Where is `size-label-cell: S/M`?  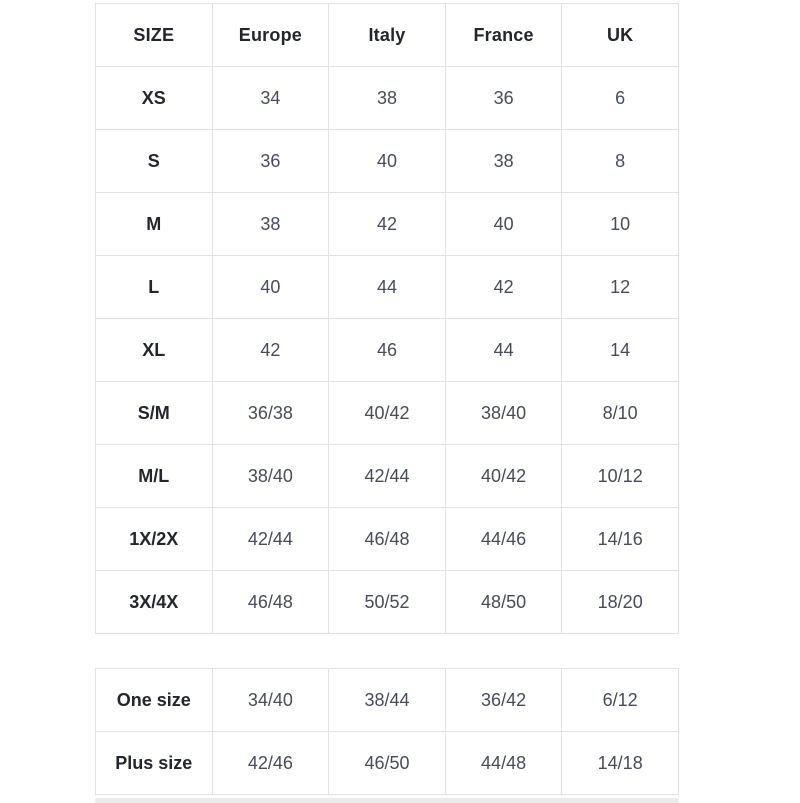 size-label-cell: S/M is located at coordinates (154, 413).